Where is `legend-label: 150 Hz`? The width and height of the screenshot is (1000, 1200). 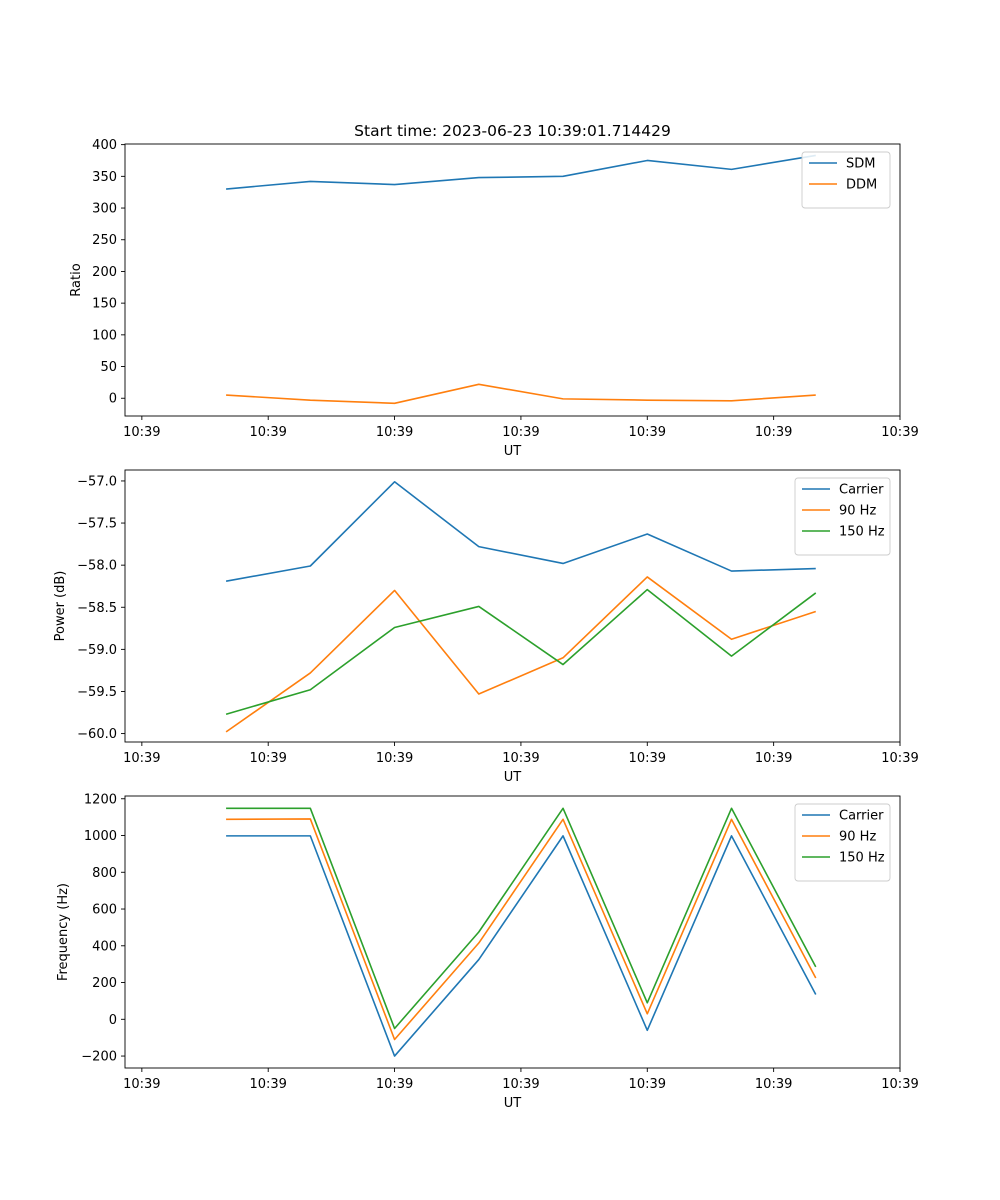
legend-label: 150 Hz is located at coordinates (862, 532).